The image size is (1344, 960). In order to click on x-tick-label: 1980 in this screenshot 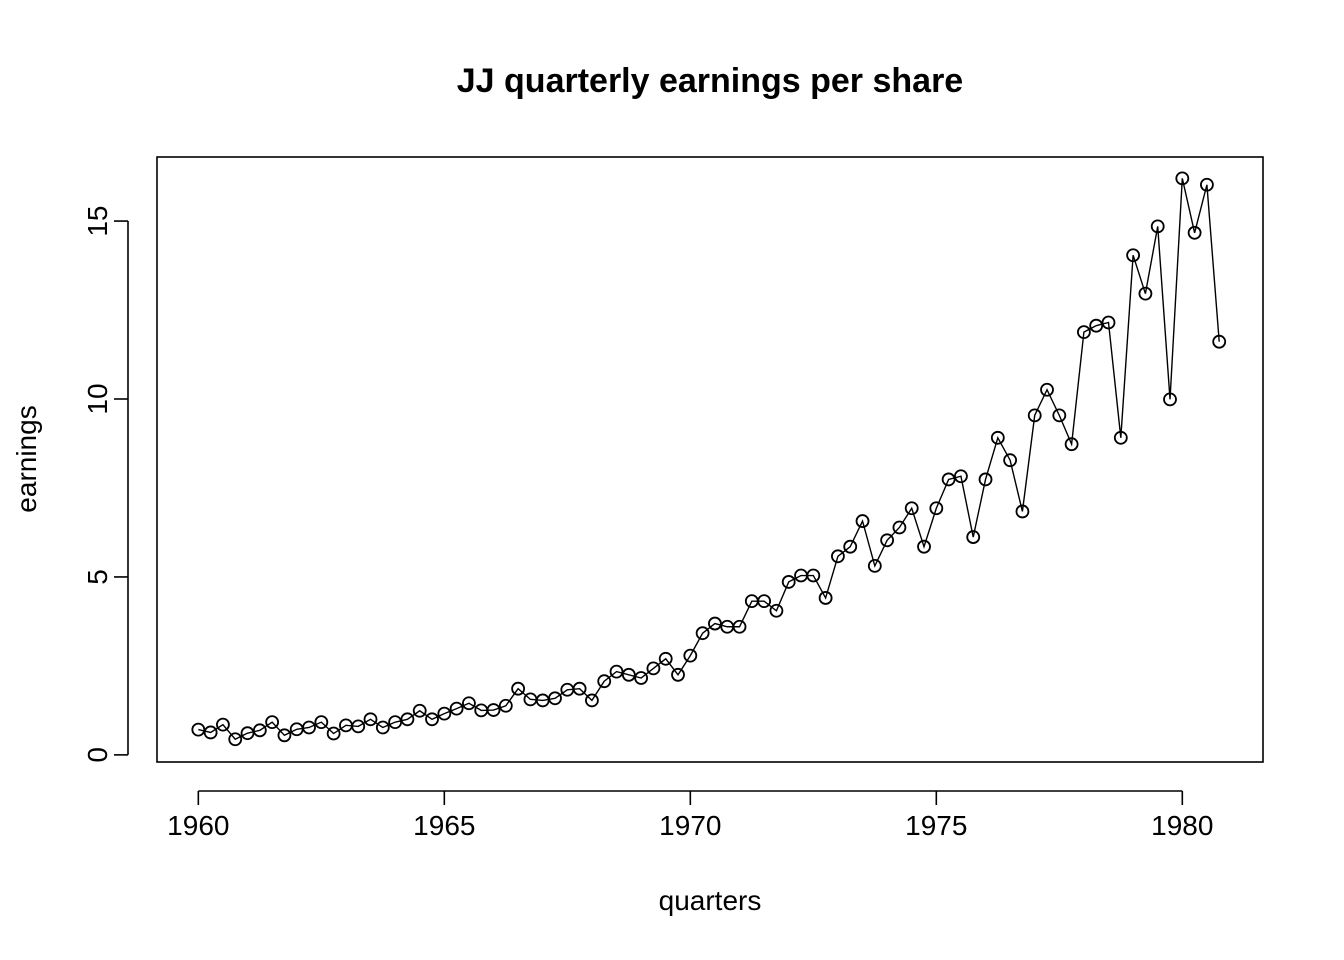, I will do `click(1182, 825)`.